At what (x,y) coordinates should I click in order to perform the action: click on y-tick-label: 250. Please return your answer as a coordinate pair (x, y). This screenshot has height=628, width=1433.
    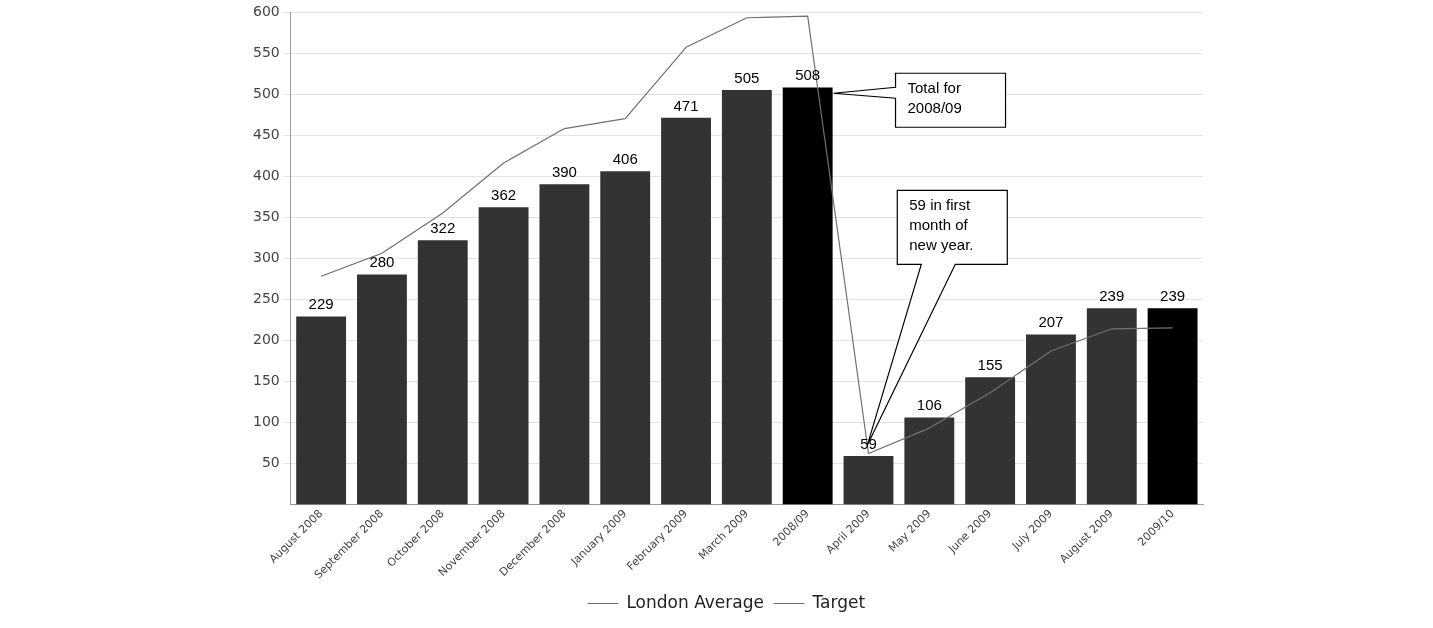
    Looking at the image, I should click on (266, 297).